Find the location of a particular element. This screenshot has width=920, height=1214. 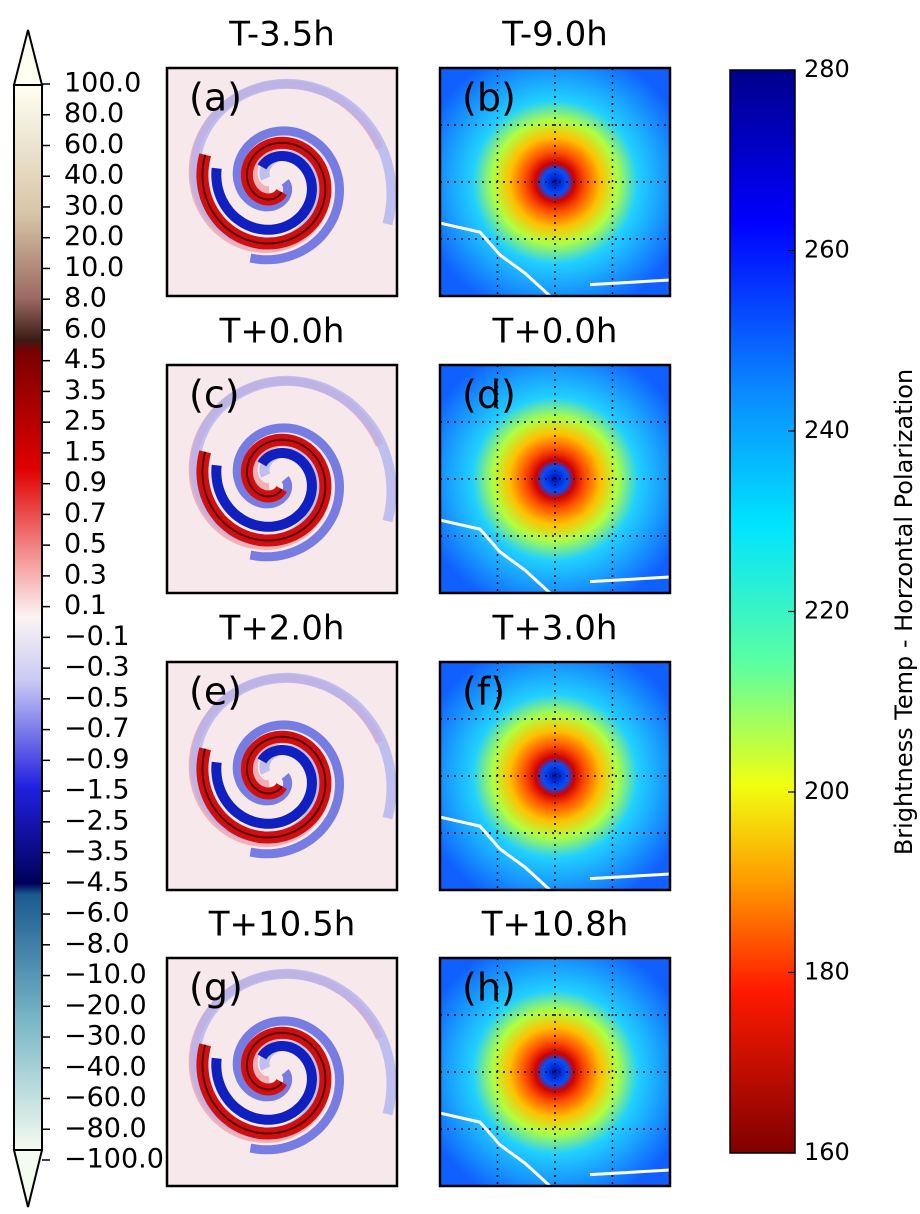

tick-label: 260 is located at coordinates (827, 250).